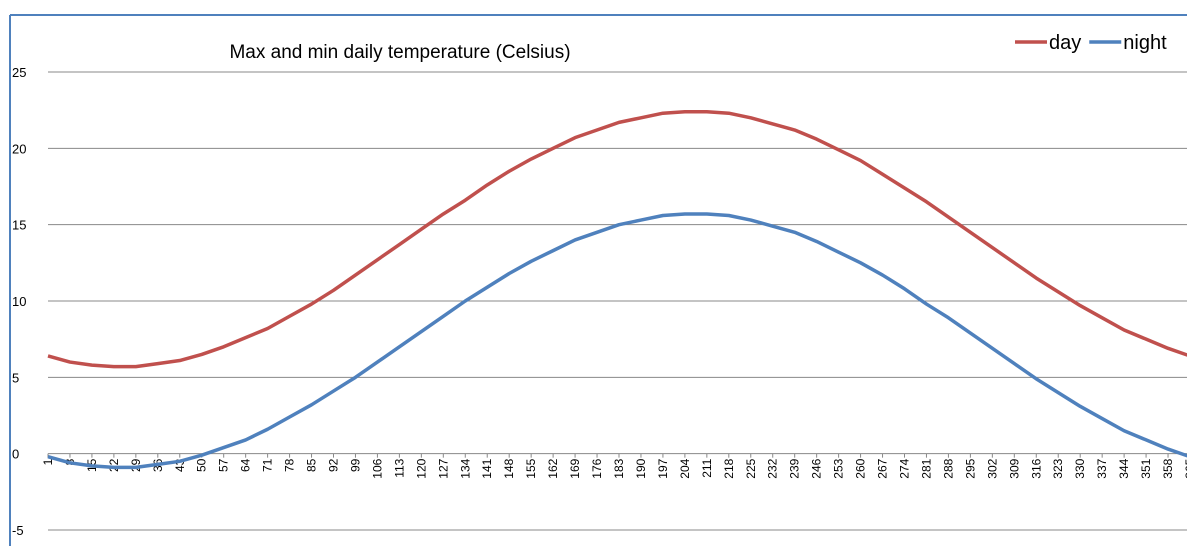  Describe the element at coordinates (15, 454) in the screenshot. I see `y-tick-label: 0` at that location.